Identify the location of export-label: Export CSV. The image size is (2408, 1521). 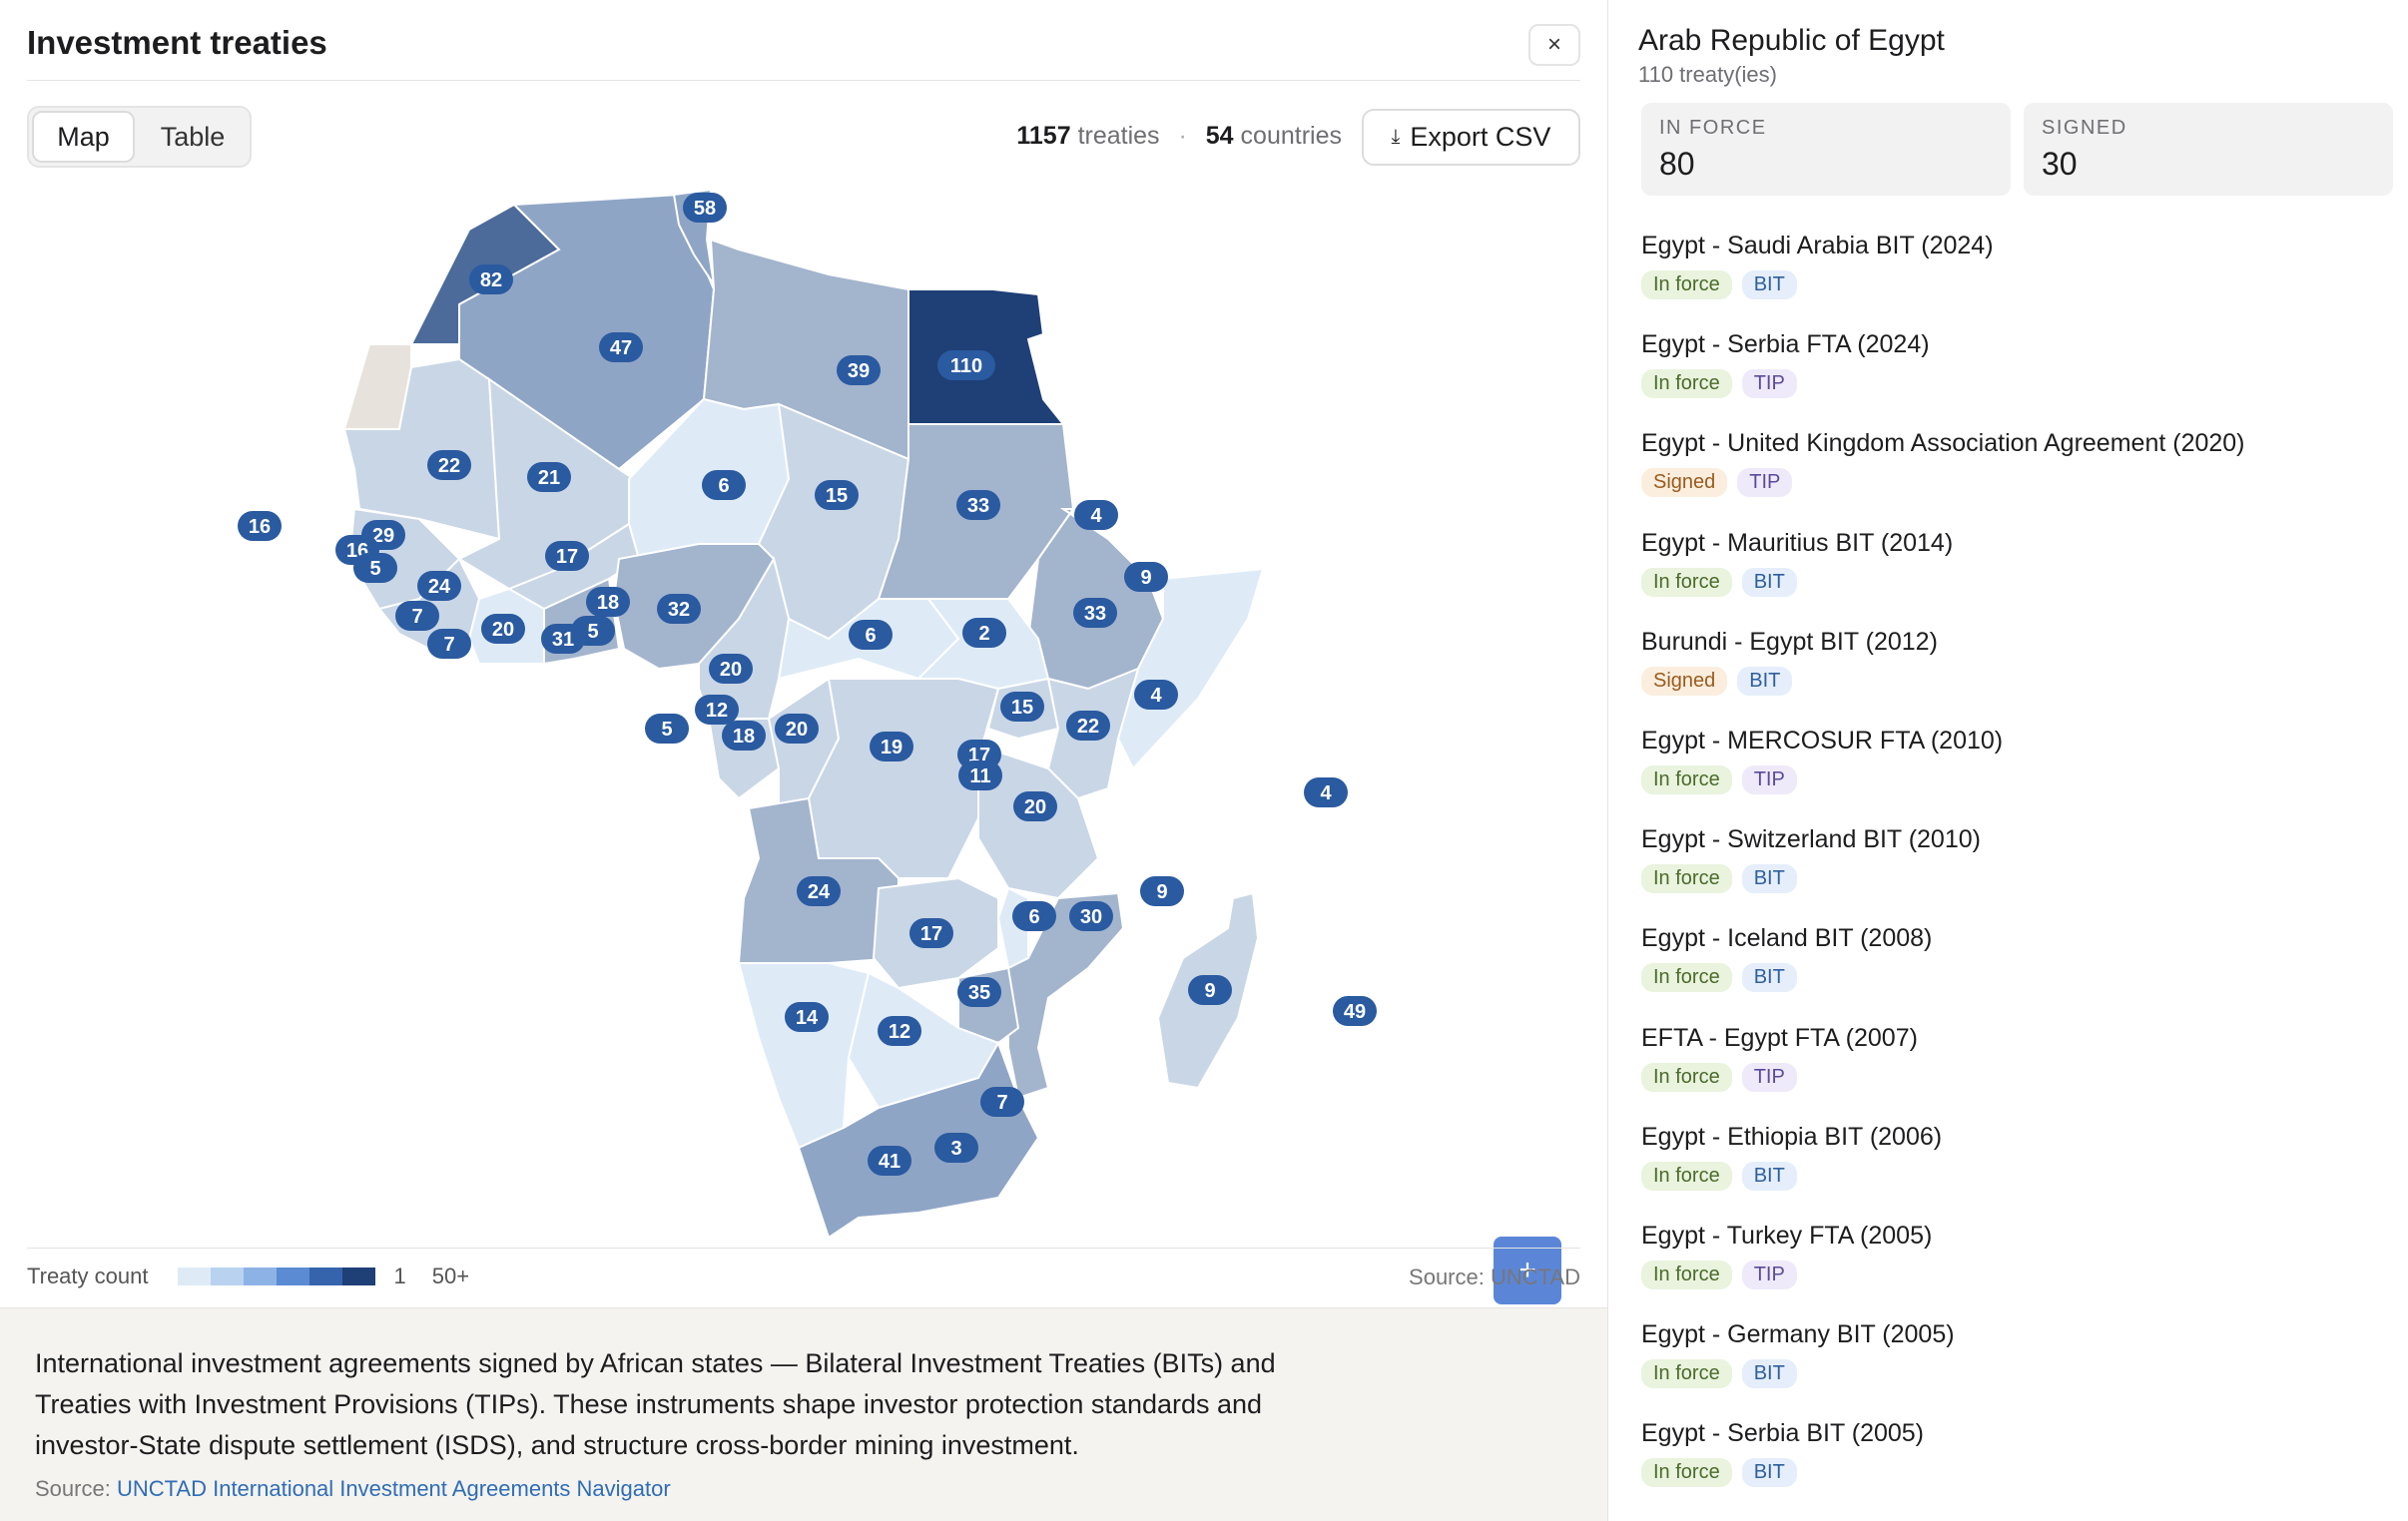
(1481, 137).